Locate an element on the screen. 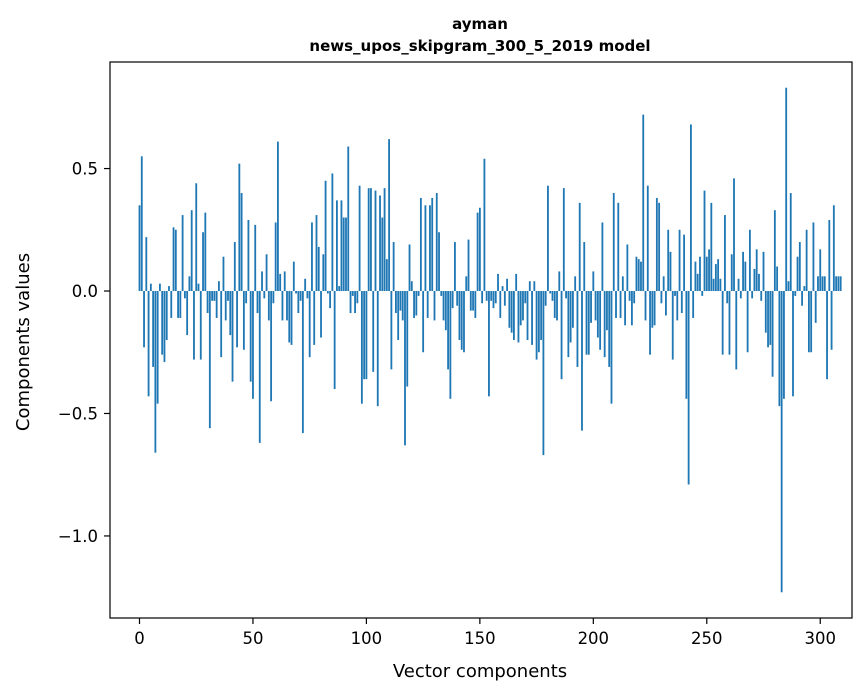 Image resolution: width=867 pixels, height=696 pixels. x-tick-label-250: 250 is located at coordinates (707, 638).